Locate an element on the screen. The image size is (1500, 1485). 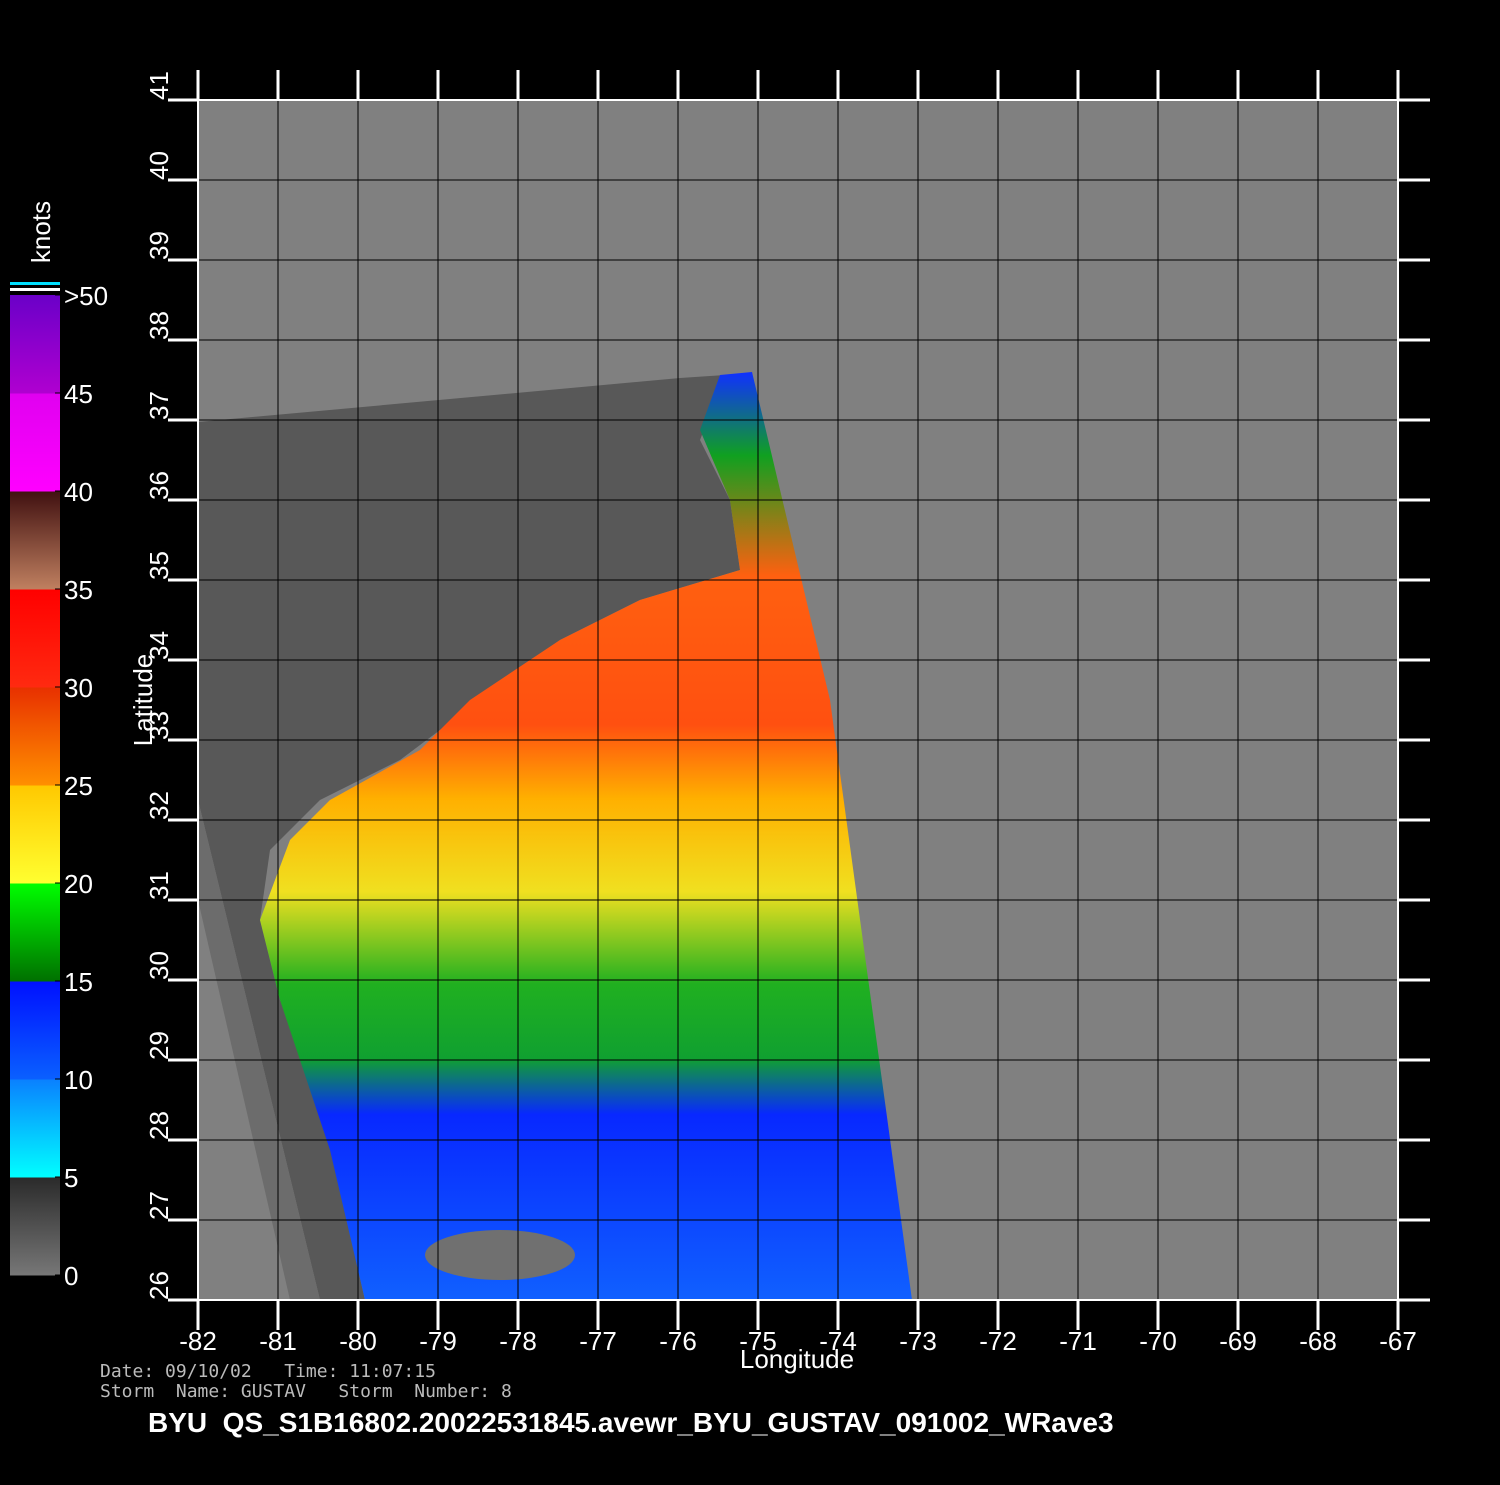
swath-edge is located at coordinates (259, 1050).